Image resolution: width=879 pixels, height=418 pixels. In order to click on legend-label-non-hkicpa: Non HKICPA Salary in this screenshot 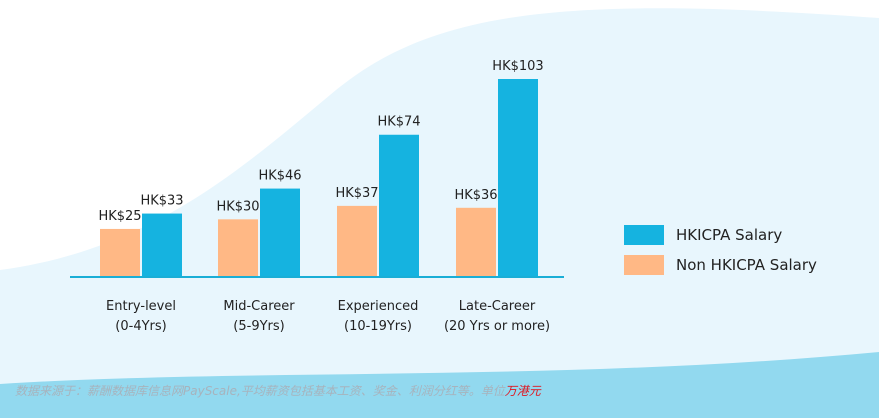, I will do `click(746, 265)`.